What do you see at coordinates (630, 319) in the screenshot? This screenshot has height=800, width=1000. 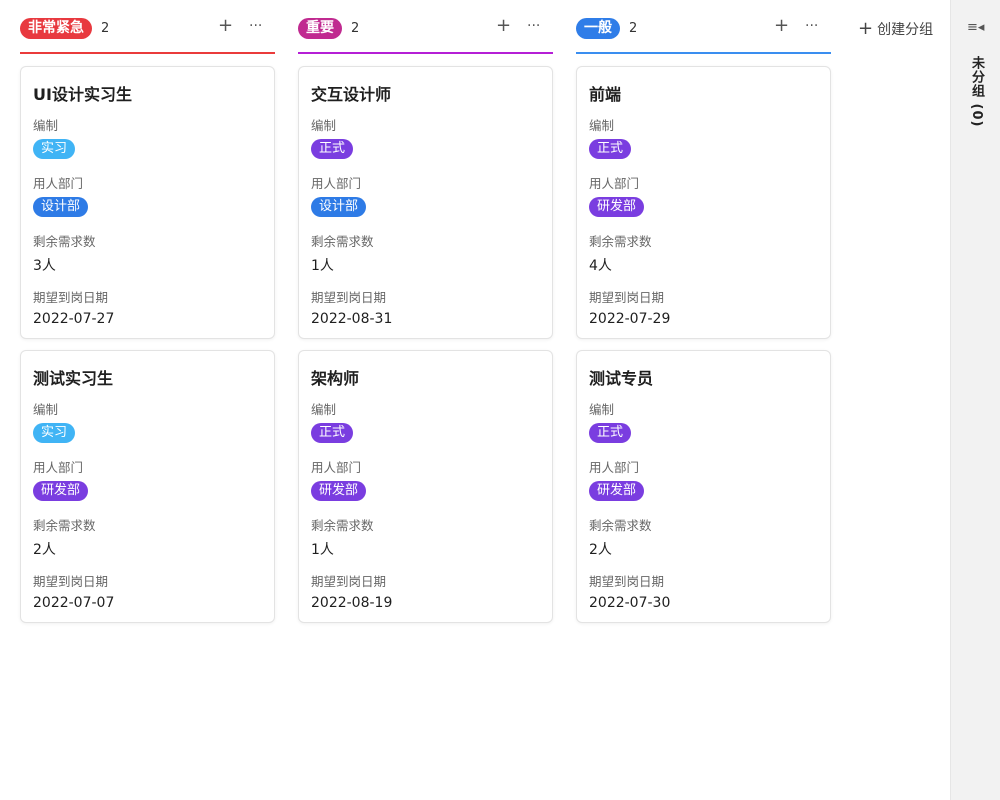 I see `date-value: 2022-07-29` at bounding box center [630, 319].